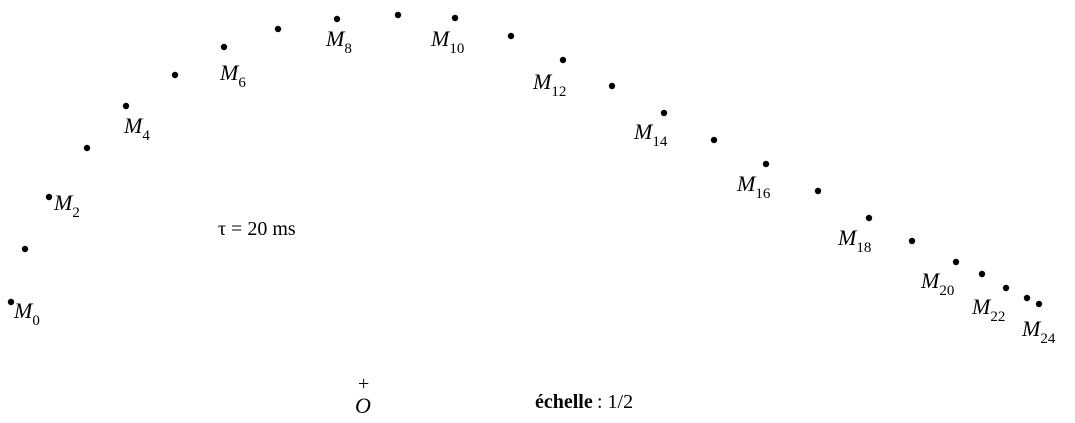 The width and height of the screenshot is (1075, 423). Describe the element at coordinates (564, 402) in the screenshot. I see `scale-label: échelle` at that location.